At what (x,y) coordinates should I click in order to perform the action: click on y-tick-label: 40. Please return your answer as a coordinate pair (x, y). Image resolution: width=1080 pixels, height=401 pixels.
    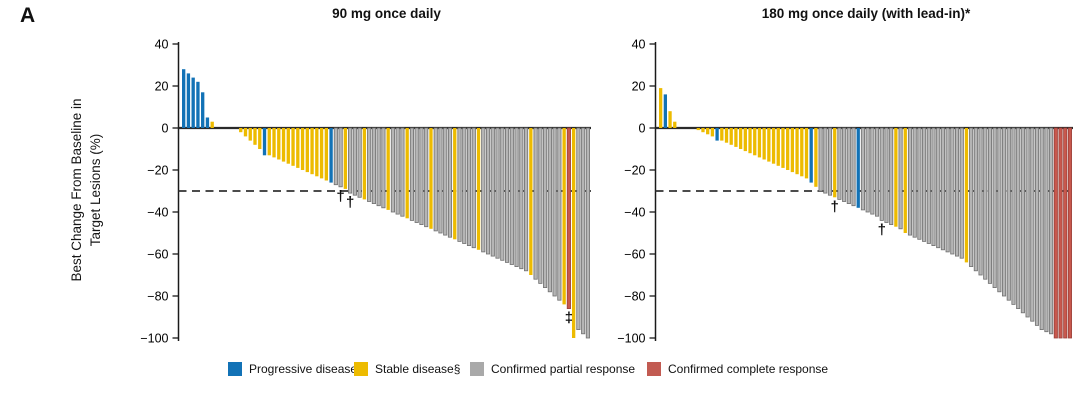
    Looking at the image, I should click on (162, 44).